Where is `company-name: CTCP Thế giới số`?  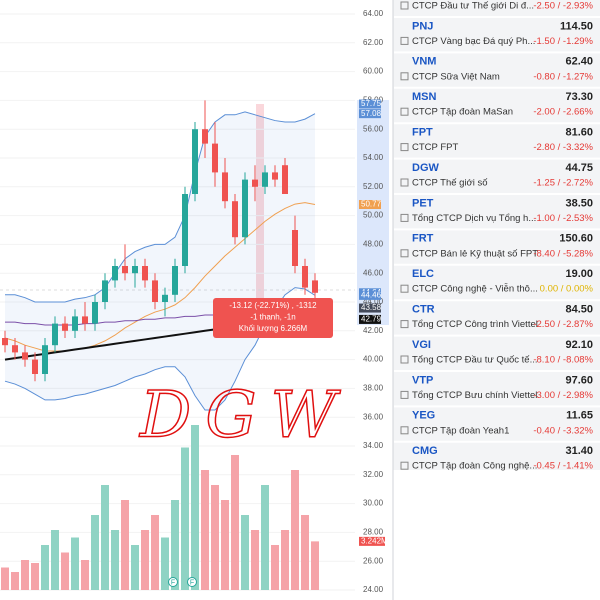 company-name: CTCP Thế giới số is located at coordinates (450, 183).